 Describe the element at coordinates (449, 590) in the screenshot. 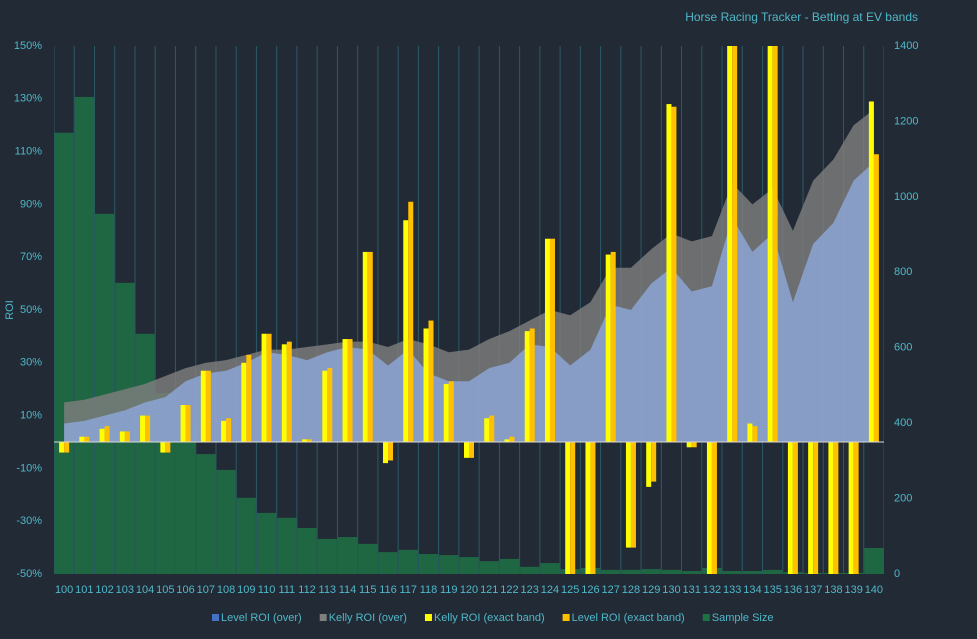

I see `x-tick-label: 119` at that location.